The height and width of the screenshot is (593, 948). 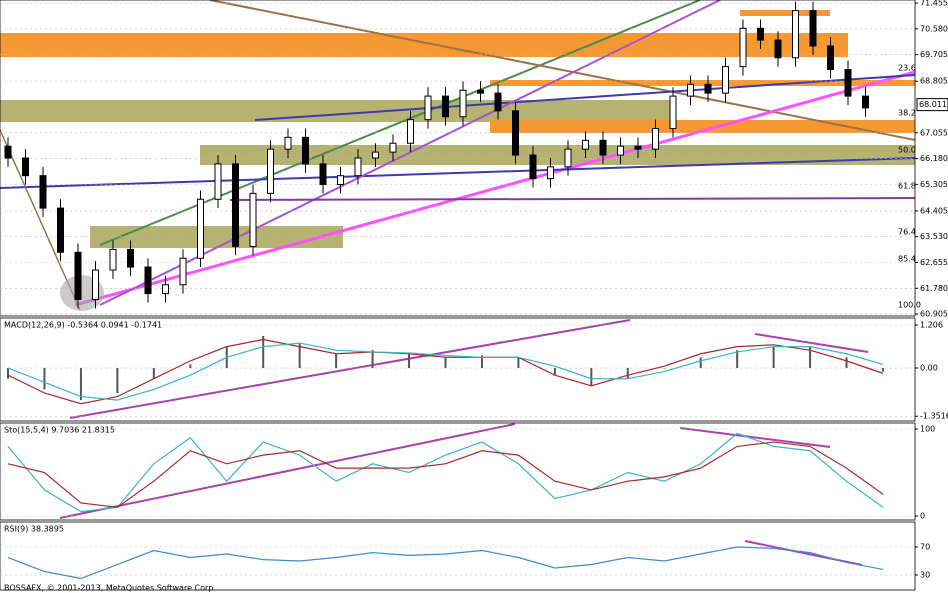 What do you see at coordinates (934, 262) in the screenshot?
I see `y-tick-label: 62.655` at bounding box center [934, 262].